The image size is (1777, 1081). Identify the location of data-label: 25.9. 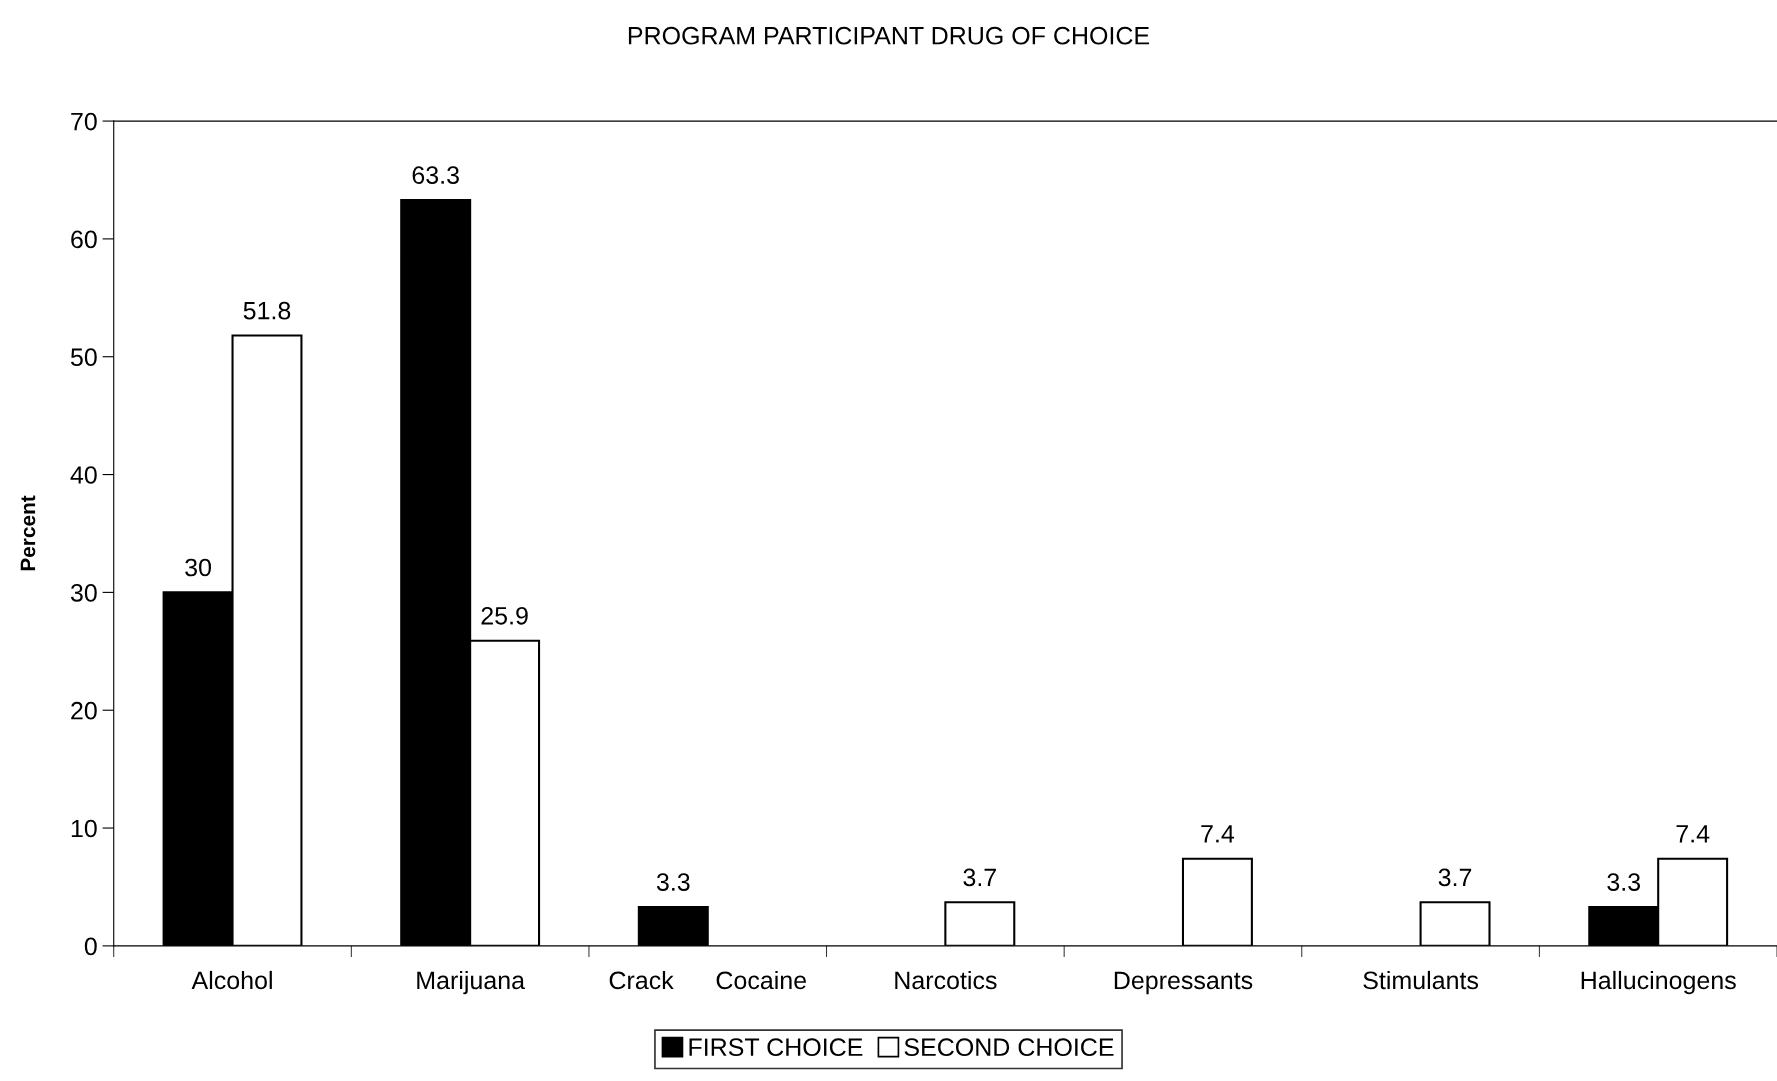
(504, 615).